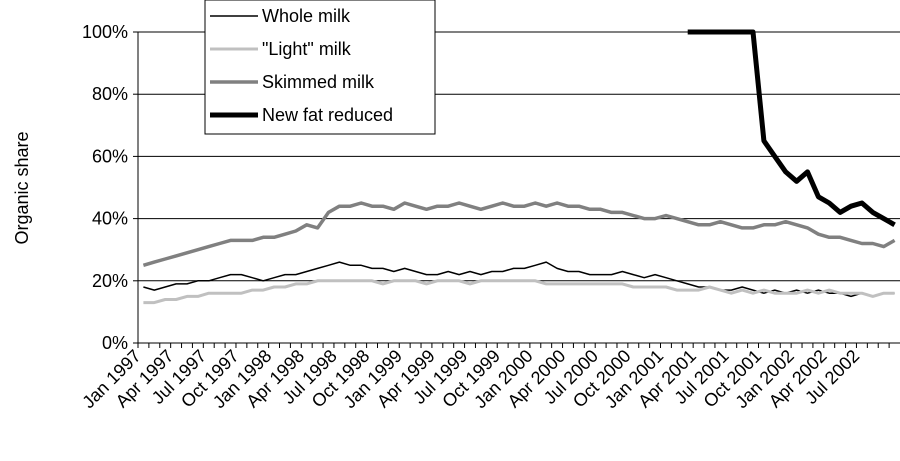 The height and width of the screenshot is (461, 900). Describe the element at coordinates (110, 281) in the screenshot. I see `y-tick-label: 20%` at that location.